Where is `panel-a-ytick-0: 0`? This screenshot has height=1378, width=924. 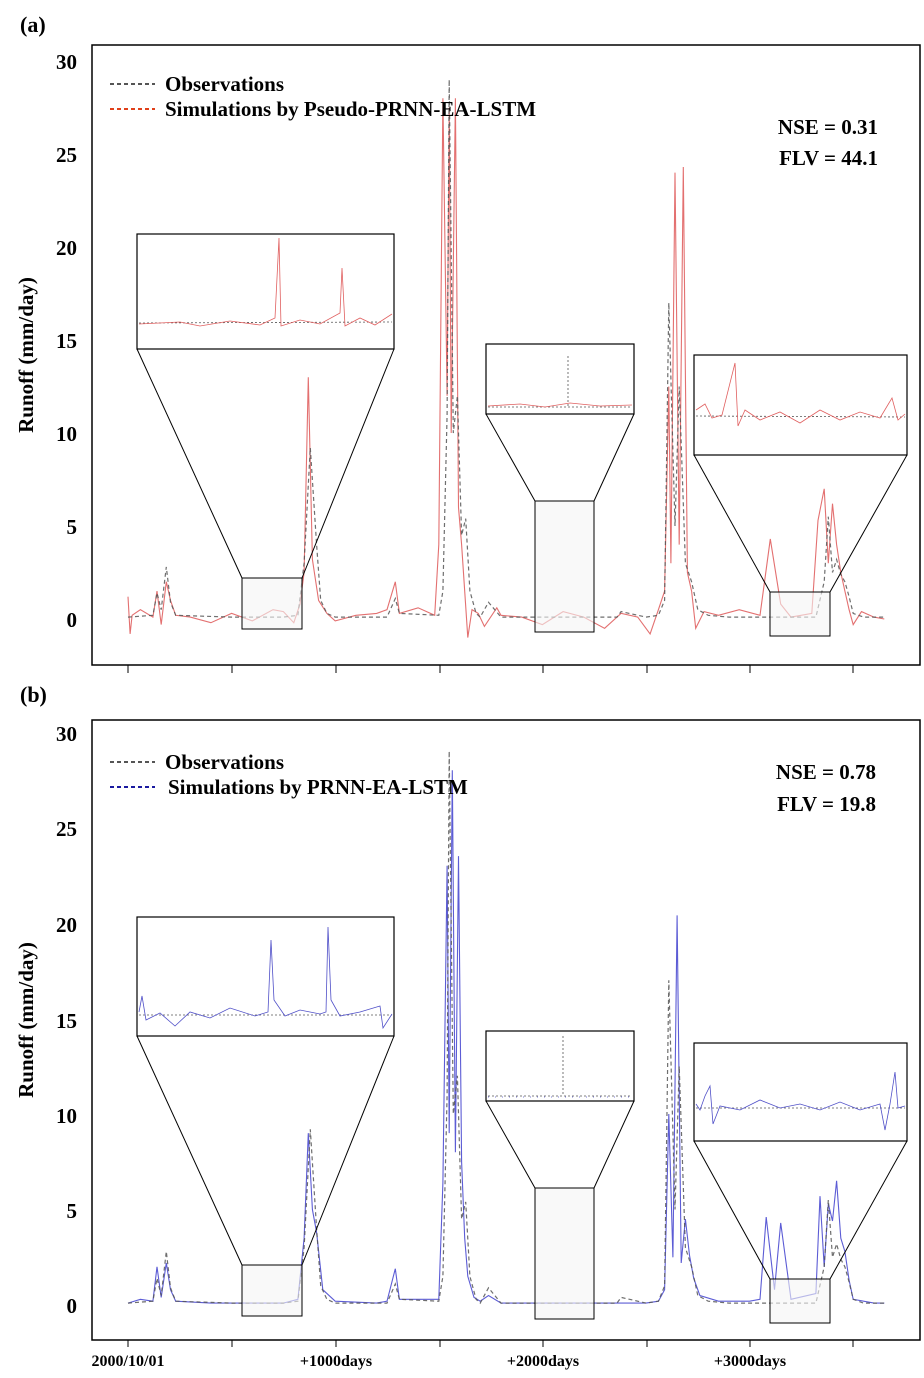
panel-a-ytick-0: 0 is located at coordinates (72, 620).